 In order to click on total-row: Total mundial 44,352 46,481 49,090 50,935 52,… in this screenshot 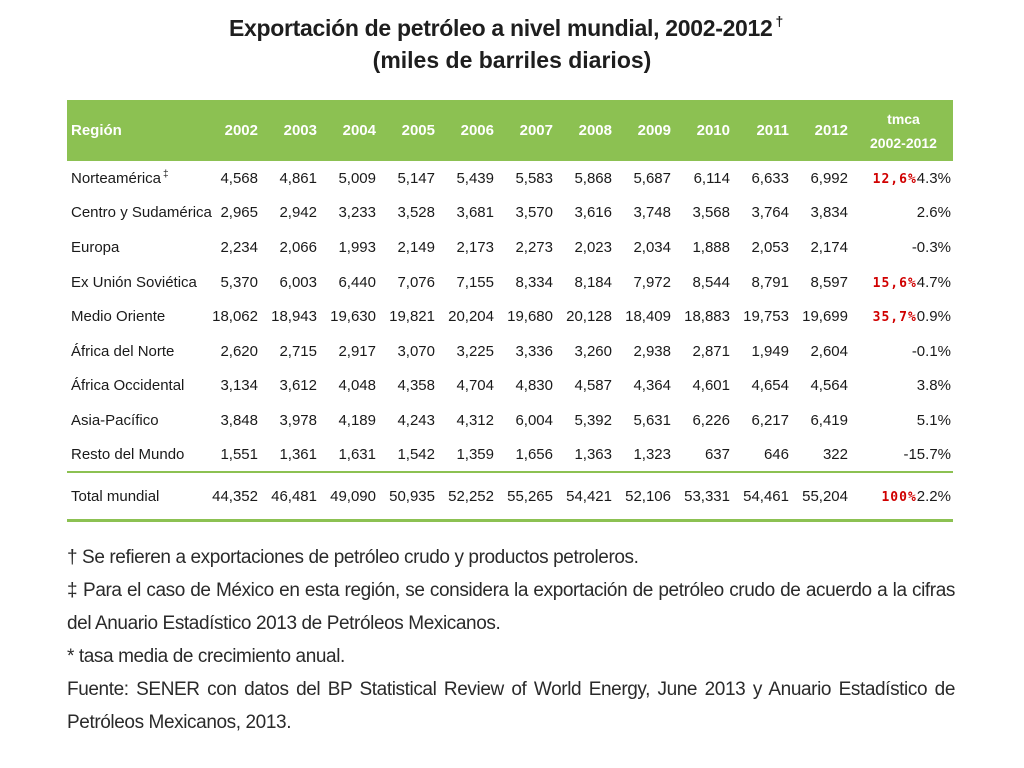, I will do `click(510, 495)`.